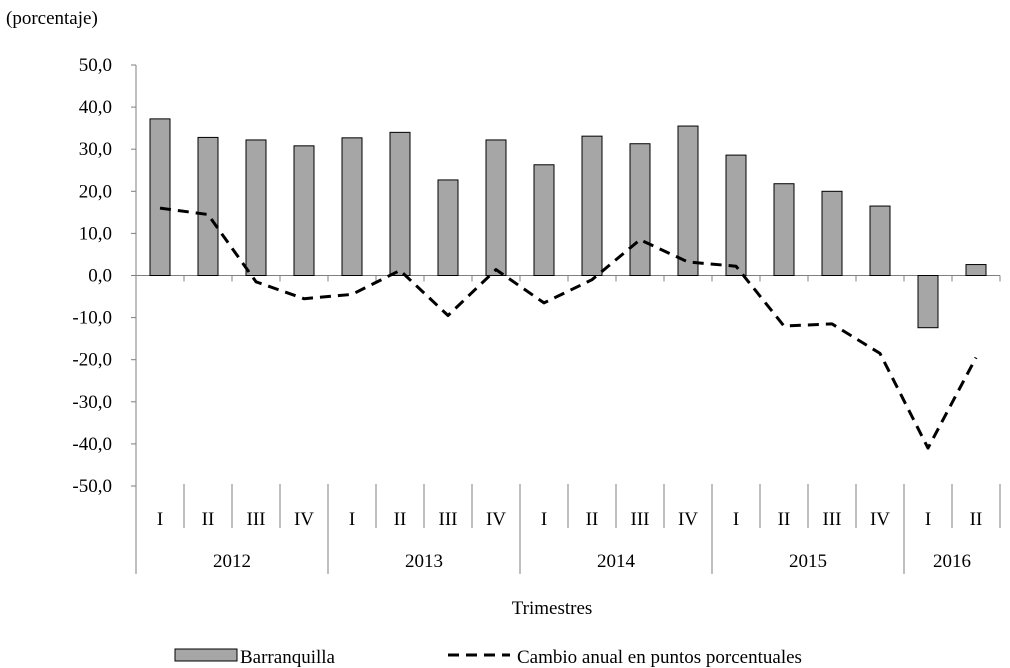 The height and width of the screenshot is (668, 1010). What do you see at coordinates (424, 561) in the screenshot?
I see `year-label: 2013` at bounding box center [424, 561].